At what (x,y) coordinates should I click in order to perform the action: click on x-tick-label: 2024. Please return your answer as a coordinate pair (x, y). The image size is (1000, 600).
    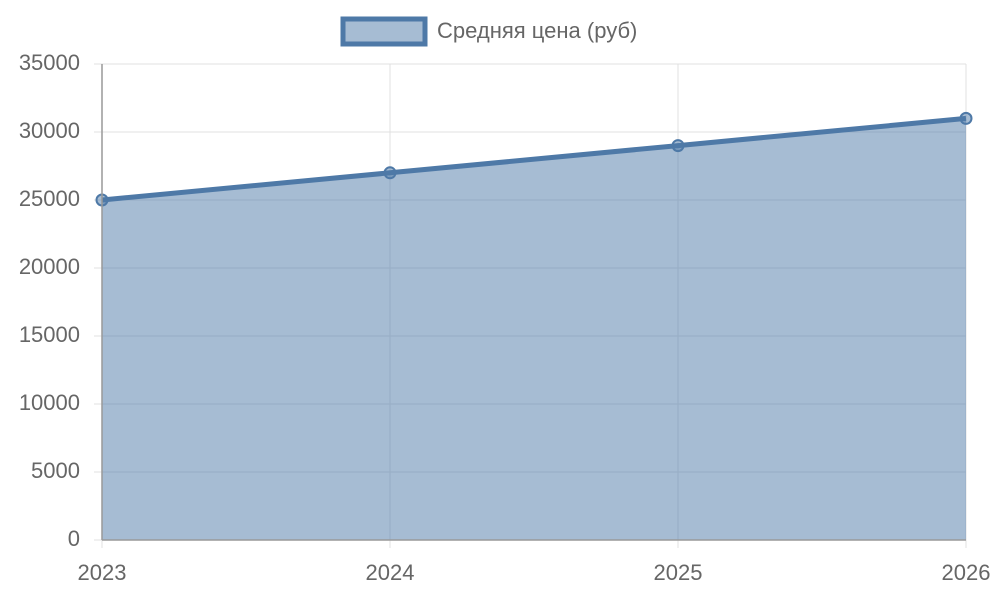
    Looking at the image, I should click on (390, 572).